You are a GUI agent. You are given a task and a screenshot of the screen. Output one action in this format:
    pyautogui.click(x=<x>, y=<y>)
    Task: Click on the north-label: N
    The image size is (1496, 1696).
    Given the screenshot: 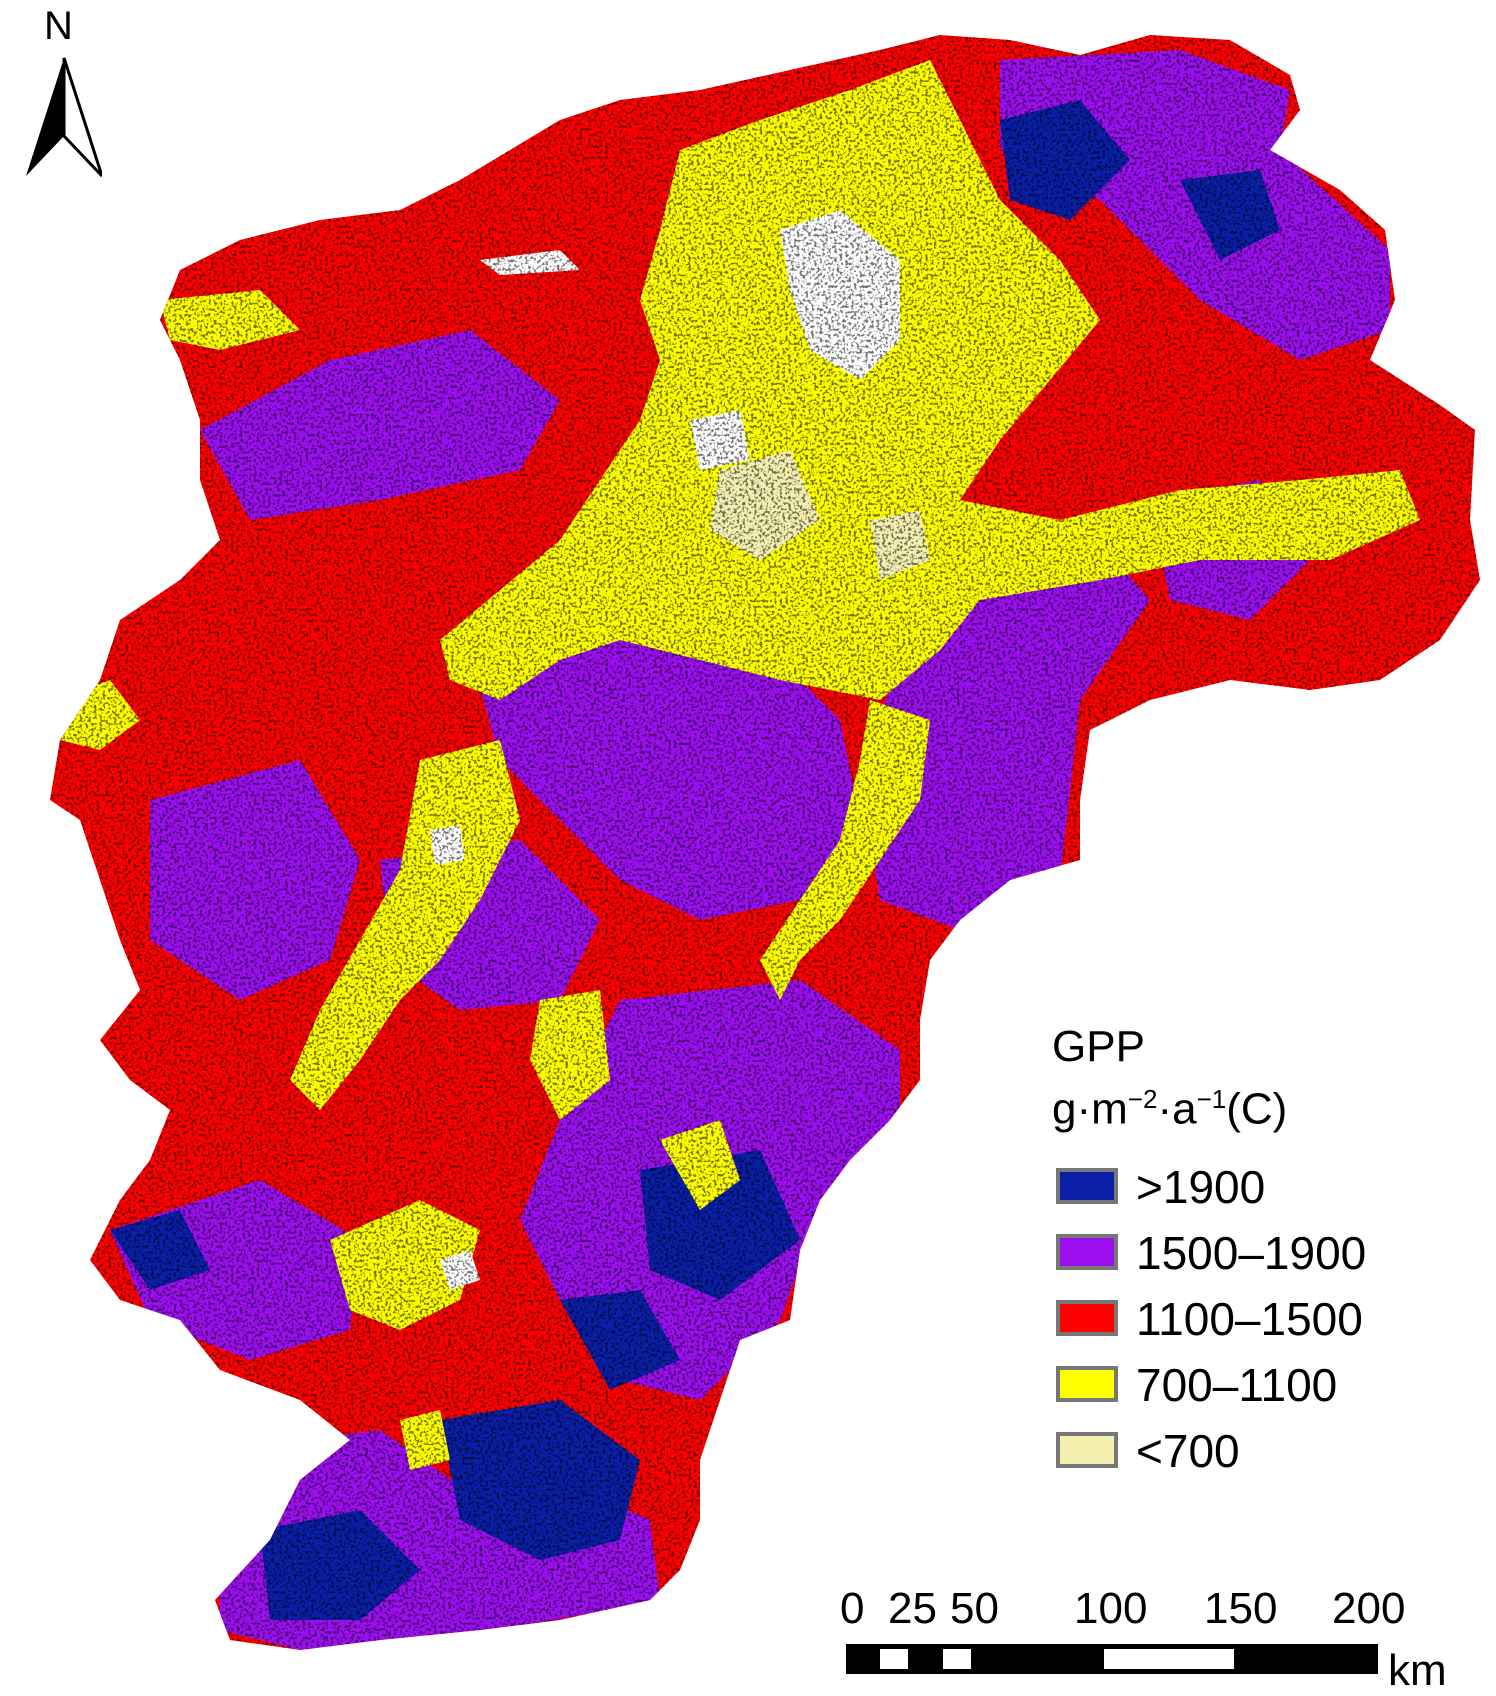 What is the action you would take?
    pyautogui.click(x=58, y=26)
    